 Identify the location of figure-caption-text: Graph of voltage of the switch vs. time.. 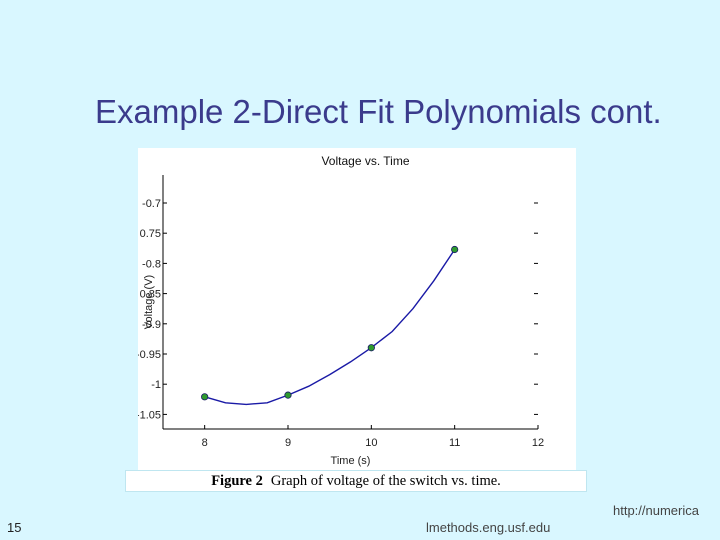
(385, 481).